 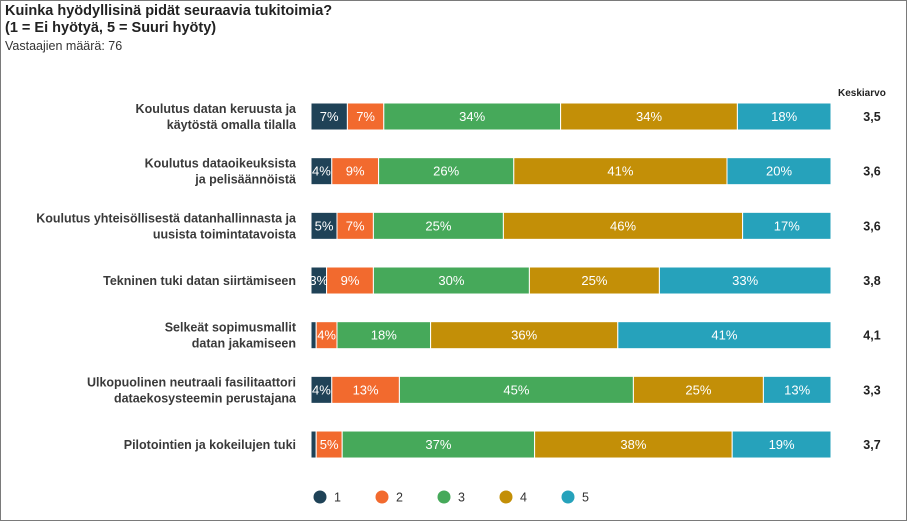 I want to click on category-label-line: Ulkopuolinen neutraali fasilitaattori, so click(x=191, y=382).